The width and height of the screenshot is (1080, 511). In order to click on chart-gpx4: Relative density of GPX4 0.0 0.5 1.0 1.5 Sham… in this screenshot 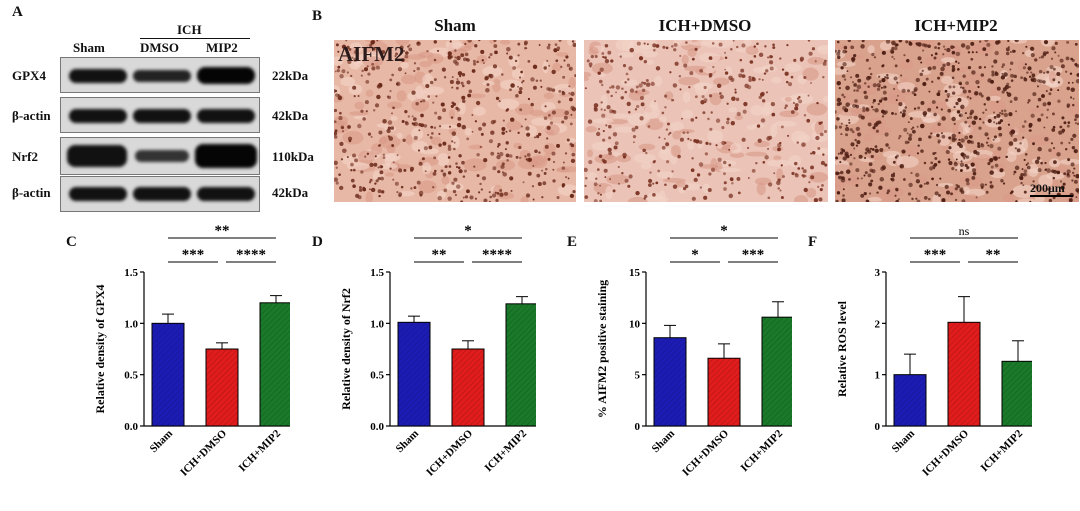, I will do `click(191, 351)`.